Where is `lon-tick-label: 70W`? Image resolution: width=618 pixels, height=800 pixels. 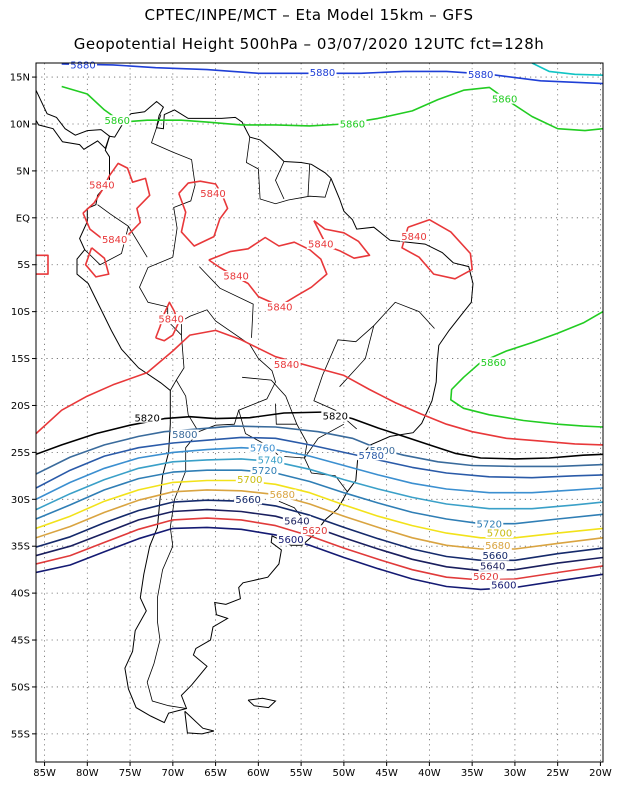
lon-tick-label: 70W is located at coordinates (173, 773).